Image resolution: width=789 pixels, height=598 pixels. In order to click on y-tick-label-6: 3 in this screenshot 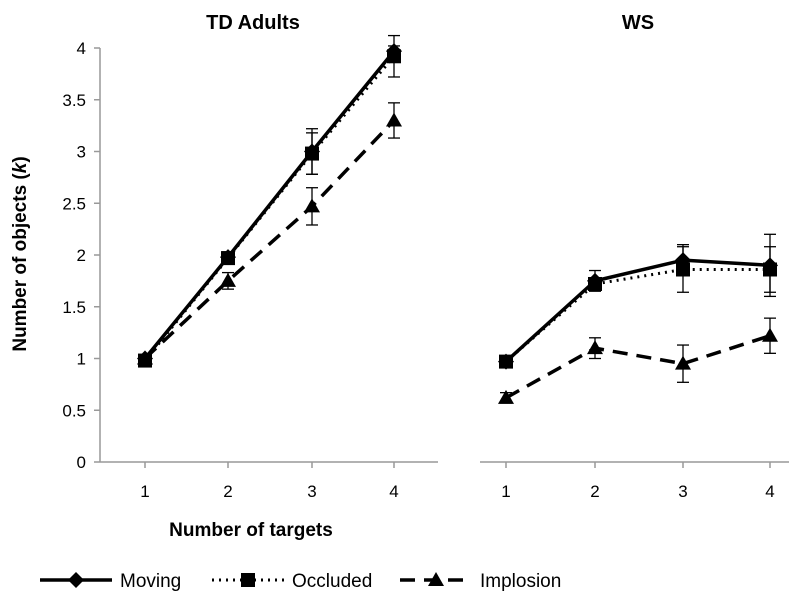, I will do `click(81, 152)`.